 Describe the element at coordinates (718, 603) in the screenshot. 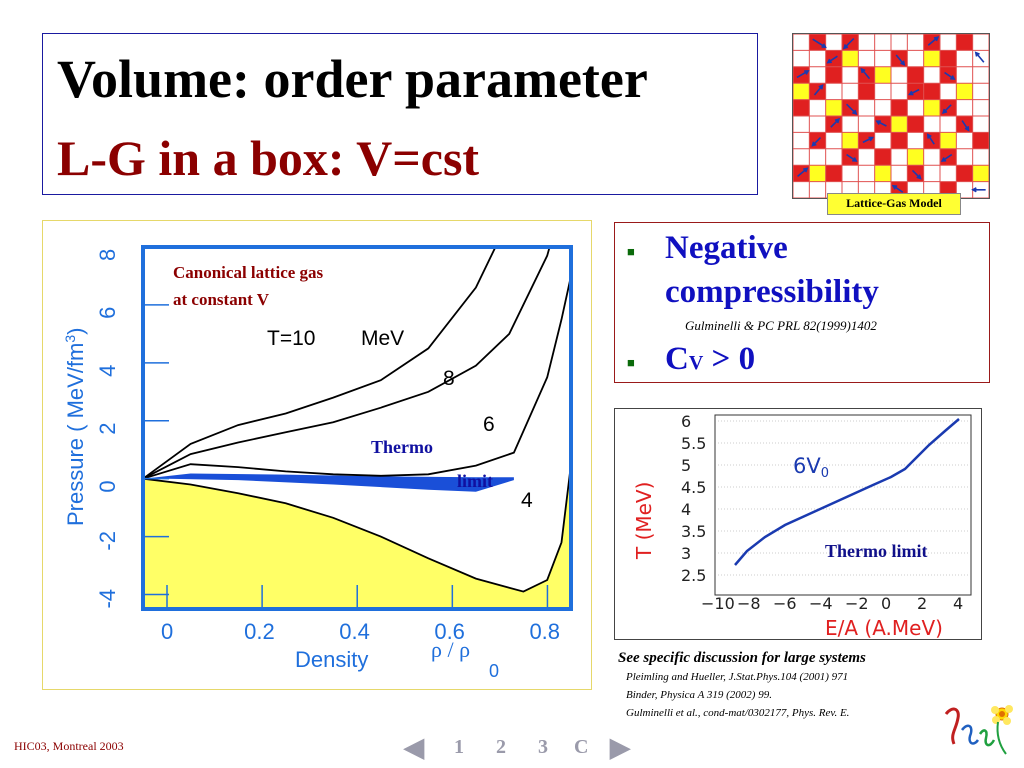

I see `tplot-x-tick: −10` at that location.